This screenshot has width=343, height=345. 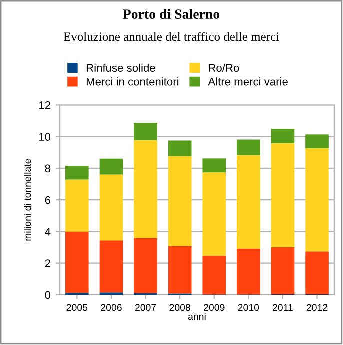 What do you see at coordinates (248, 82) in the screenshot?
I see `legend-label: Altre merci varie` at bounding box center [248, 82].